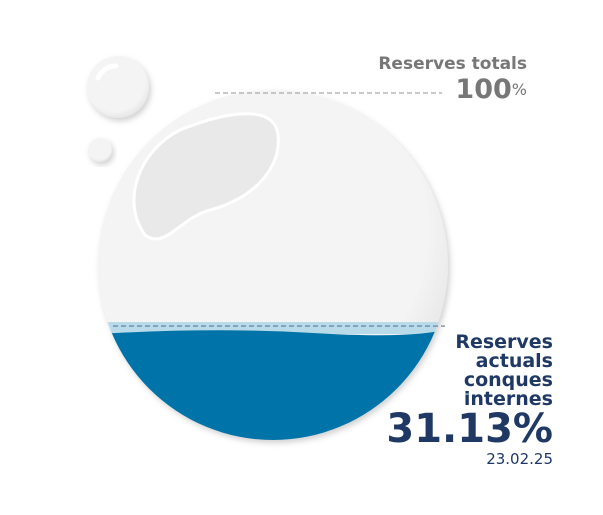  What do you see at coordinates (483, 89) in the screenshot?
I see `total-number: 100` at bounding box center [483, 89].